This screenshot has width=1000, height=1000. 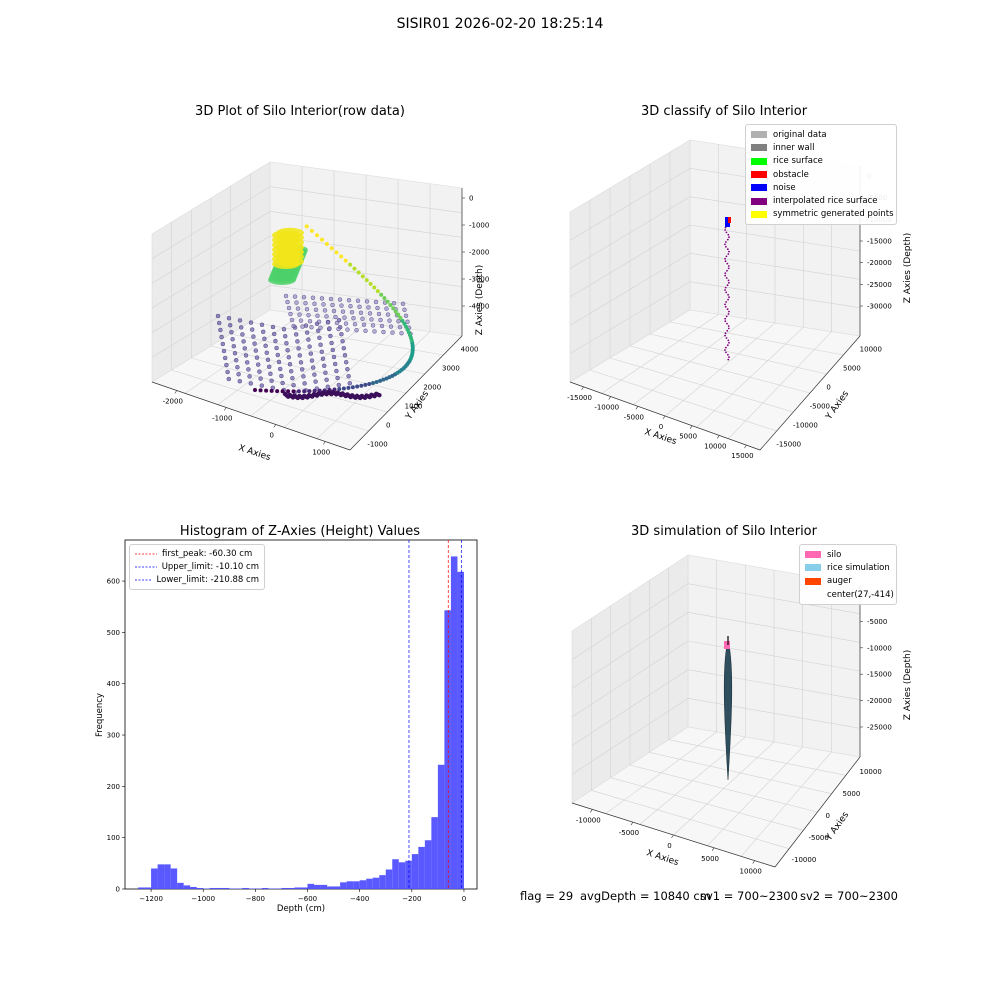 I want to click on y-tick-label: 0, so click(x=388, y=426).